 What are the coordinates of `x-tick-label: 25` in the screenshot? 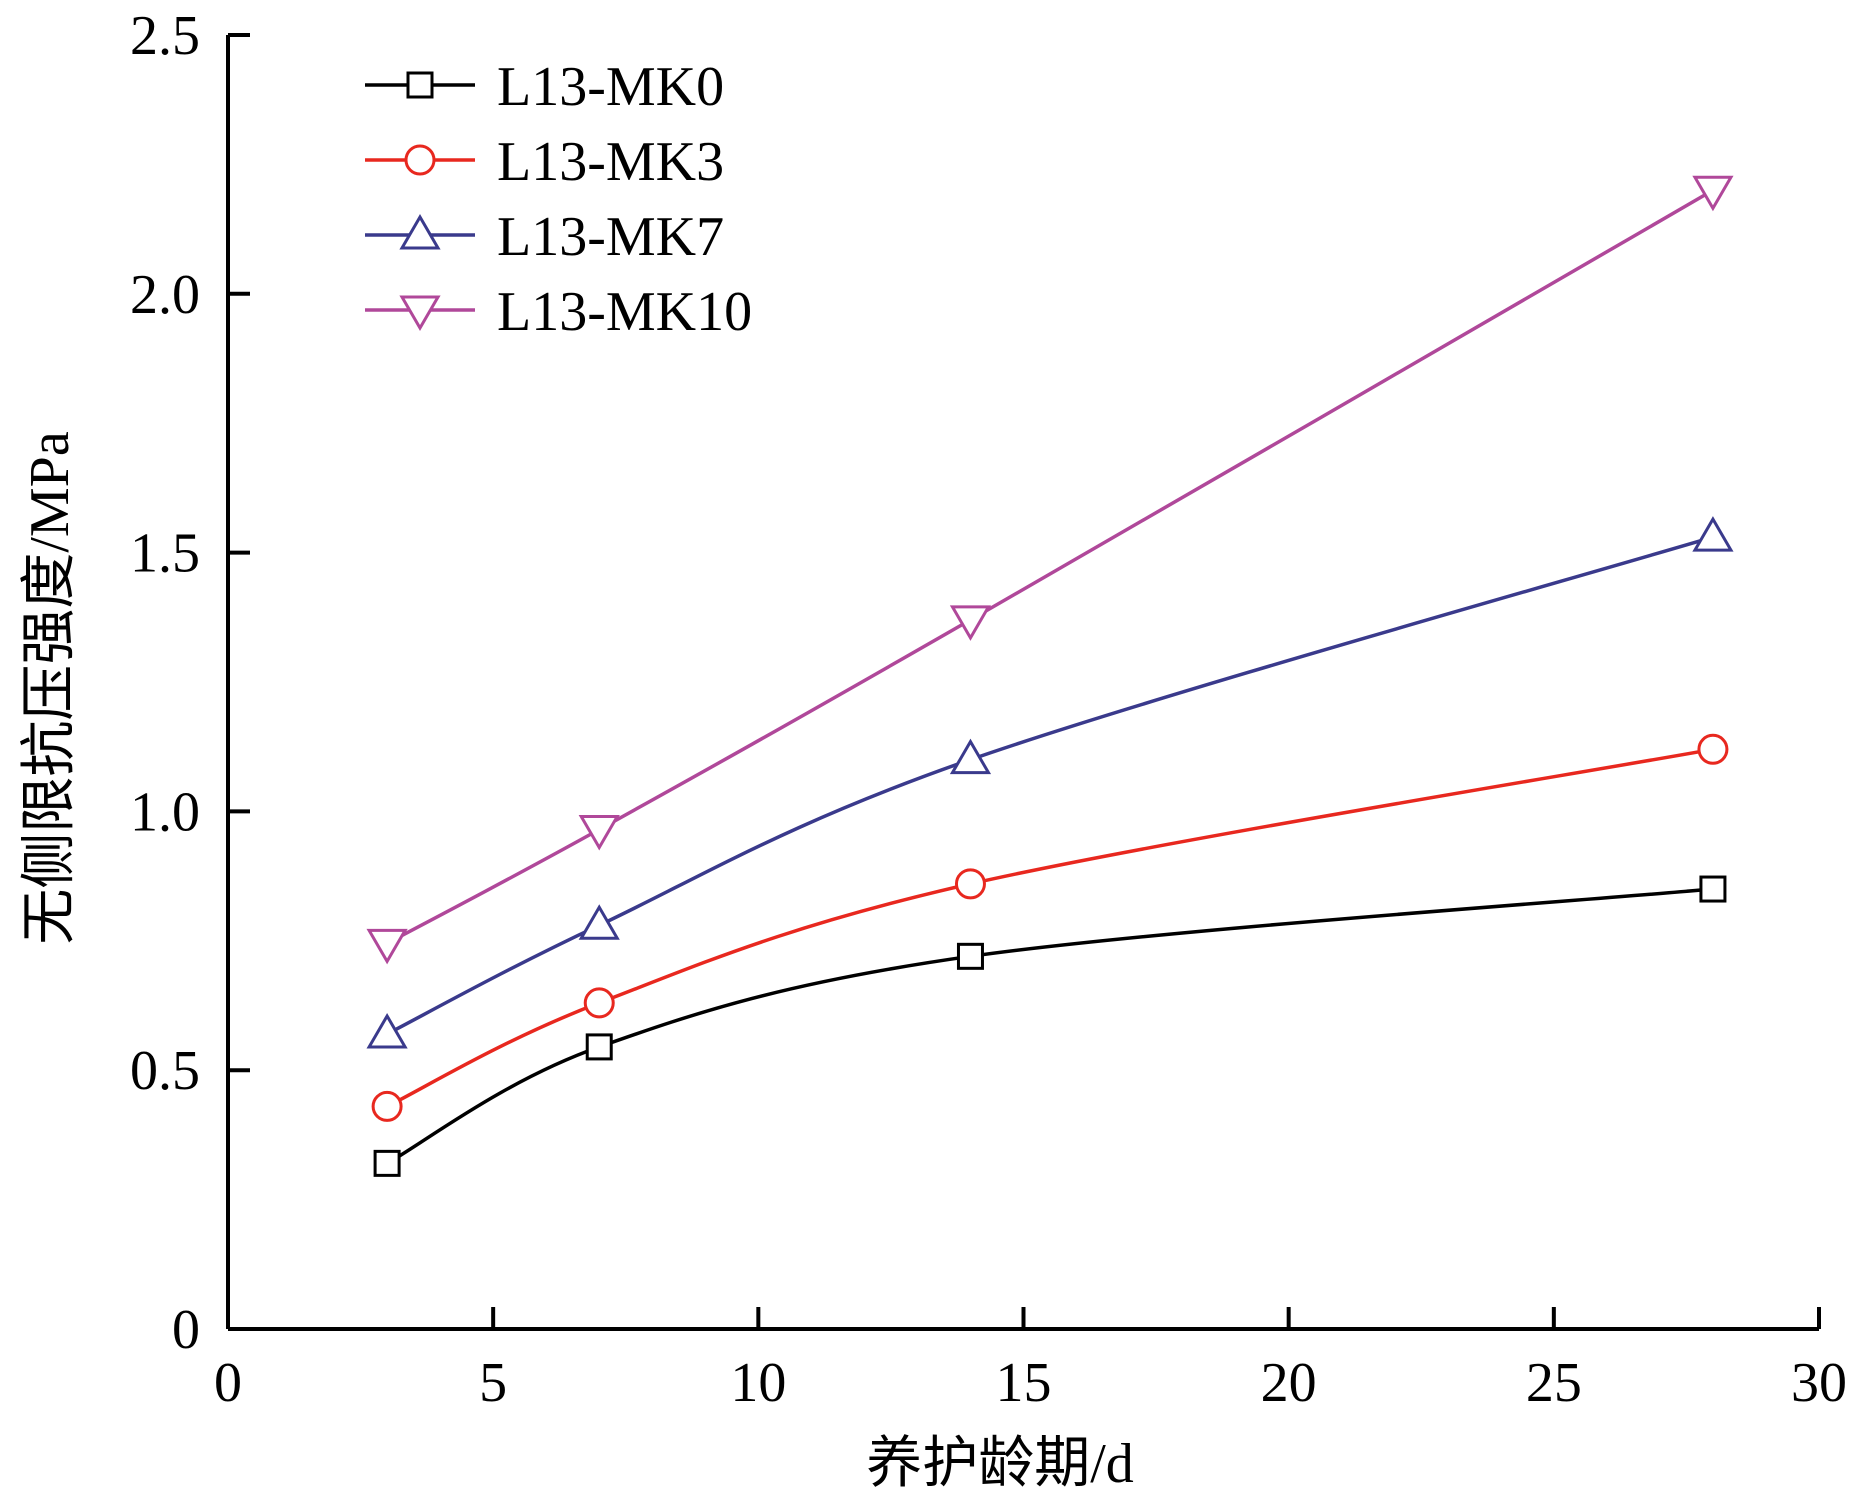 It's located at (1554, 1383).